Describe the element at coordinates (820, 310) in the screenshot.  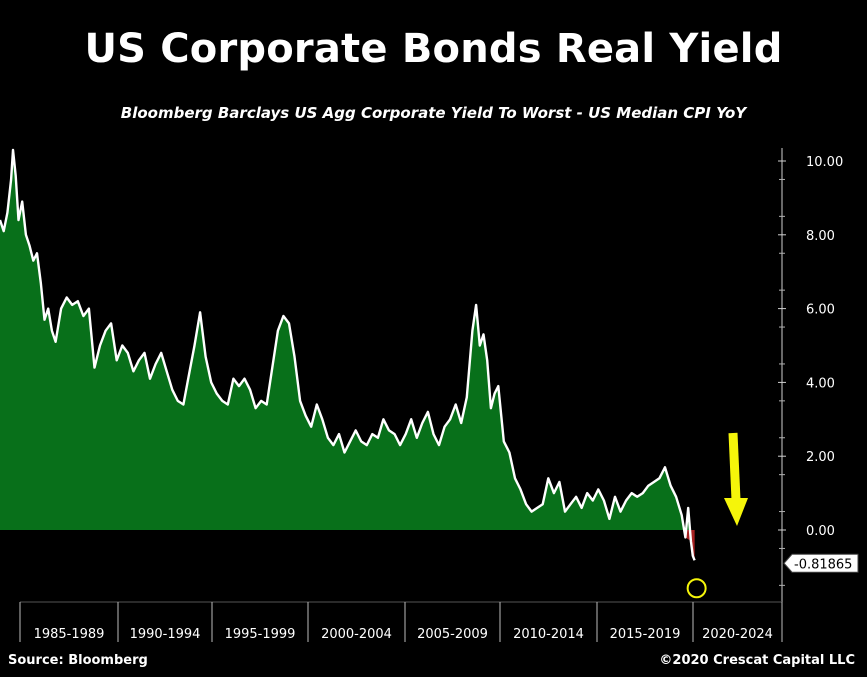
I see `y-tick-label: 6.00` at that location.